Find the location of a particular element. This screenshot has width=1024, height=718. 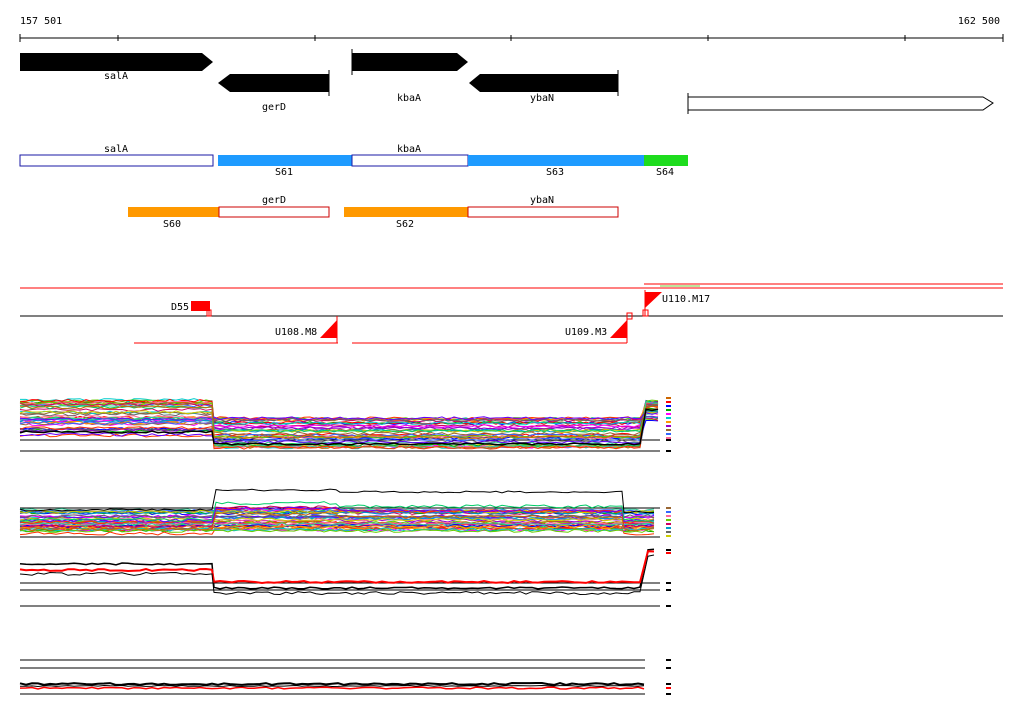

gene-ybaN: ybaN is located at coordinates (544, 87).